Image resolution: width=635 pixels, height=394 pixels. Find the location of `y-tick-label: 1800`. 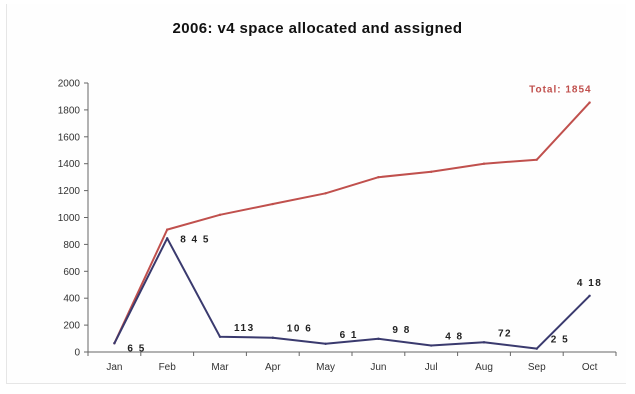

y-tick-label: 1800 is located at coordinates (69, 110).